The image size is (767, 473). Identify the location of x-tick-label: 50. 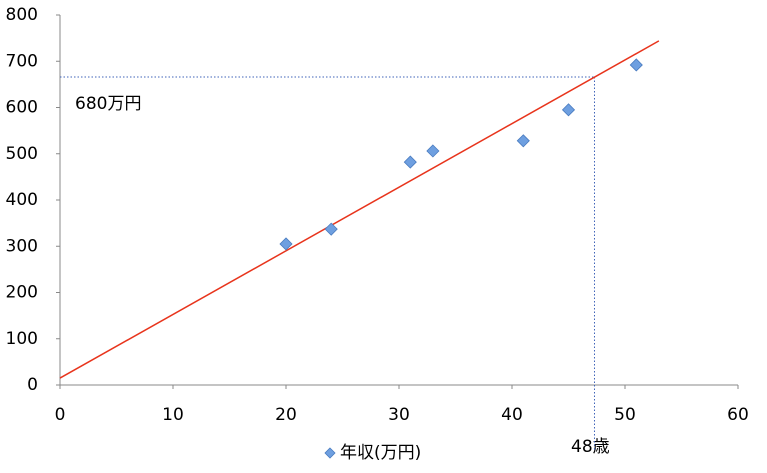
(625, 415).